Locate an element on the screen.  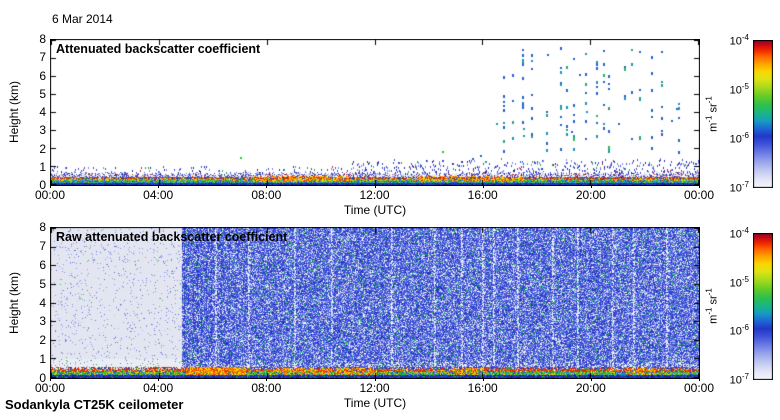
y-axis-label-top: Height (km) is located at coordinates (14, 112).